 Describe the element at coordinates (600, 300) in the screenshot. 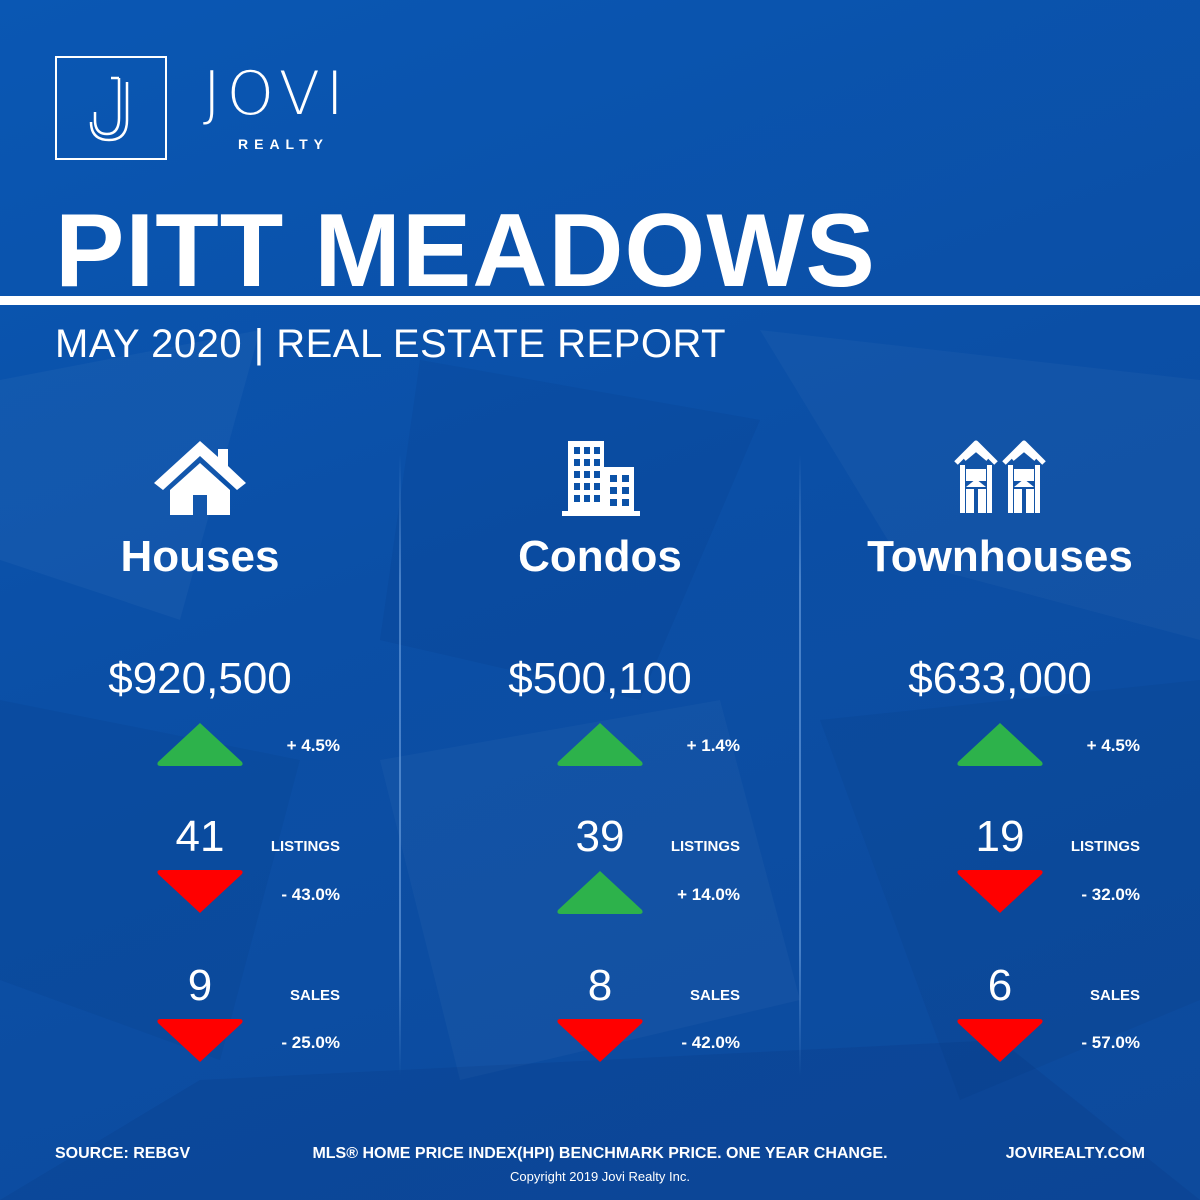

I see `title-underline` at that location.